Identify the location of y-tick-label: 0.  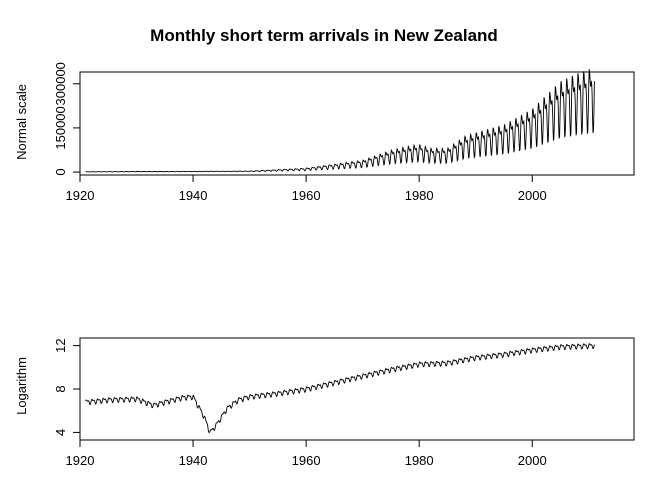
(60, 171).